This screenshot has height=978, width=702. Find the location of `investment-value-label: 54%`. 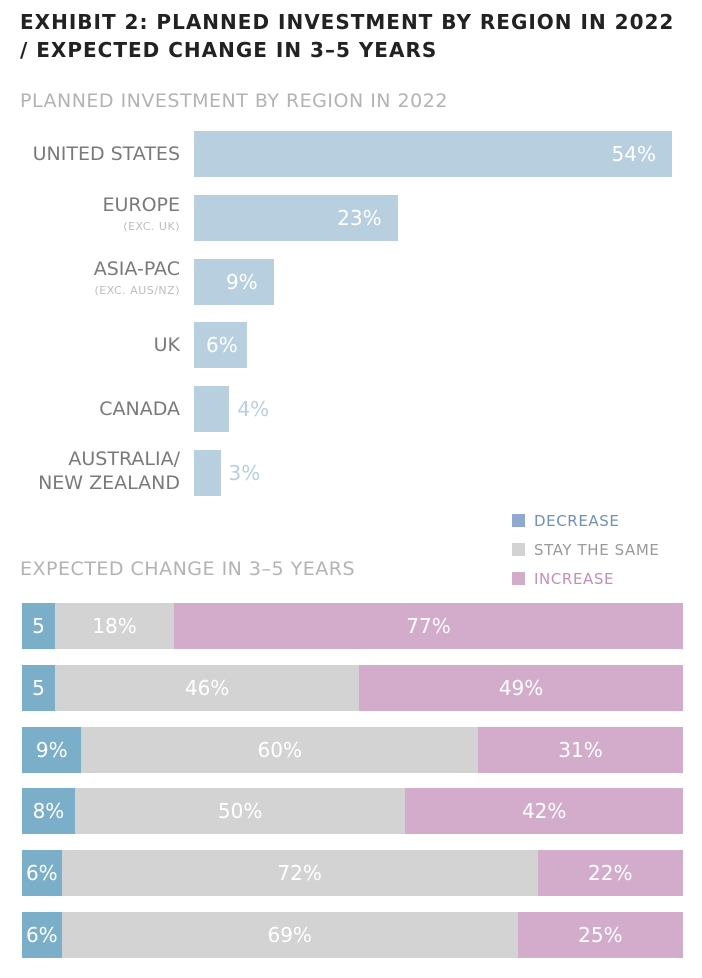

investment-value-label: 54% is located at coordinates (633, 154).